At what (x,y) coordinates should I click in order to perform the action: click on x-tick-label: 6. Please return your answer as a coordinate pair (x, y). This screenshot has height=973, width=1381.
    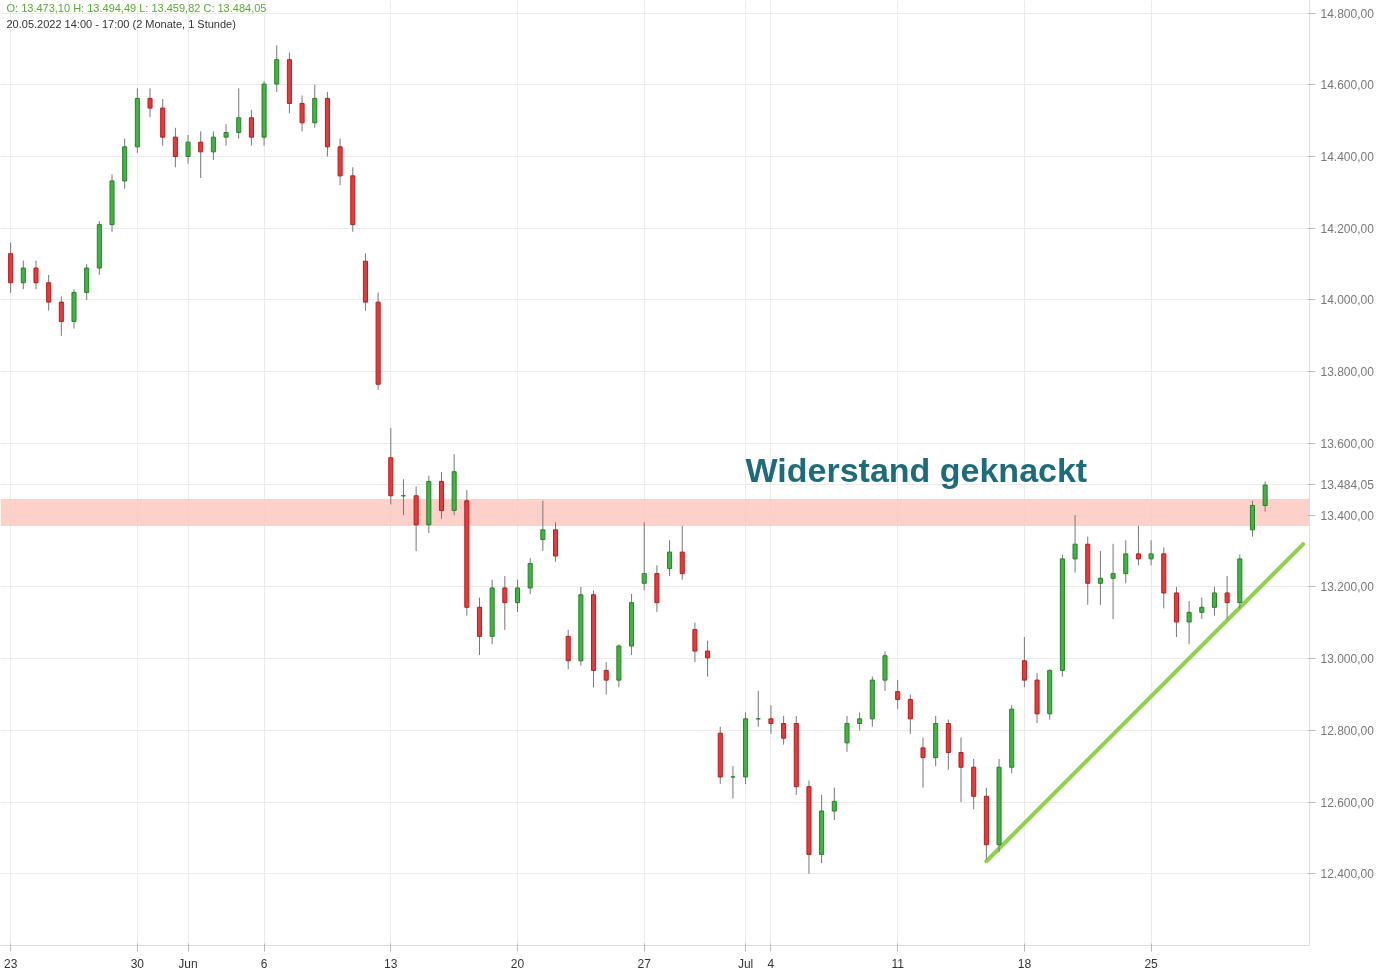
    Looking at the image, I should click on (264, 963).